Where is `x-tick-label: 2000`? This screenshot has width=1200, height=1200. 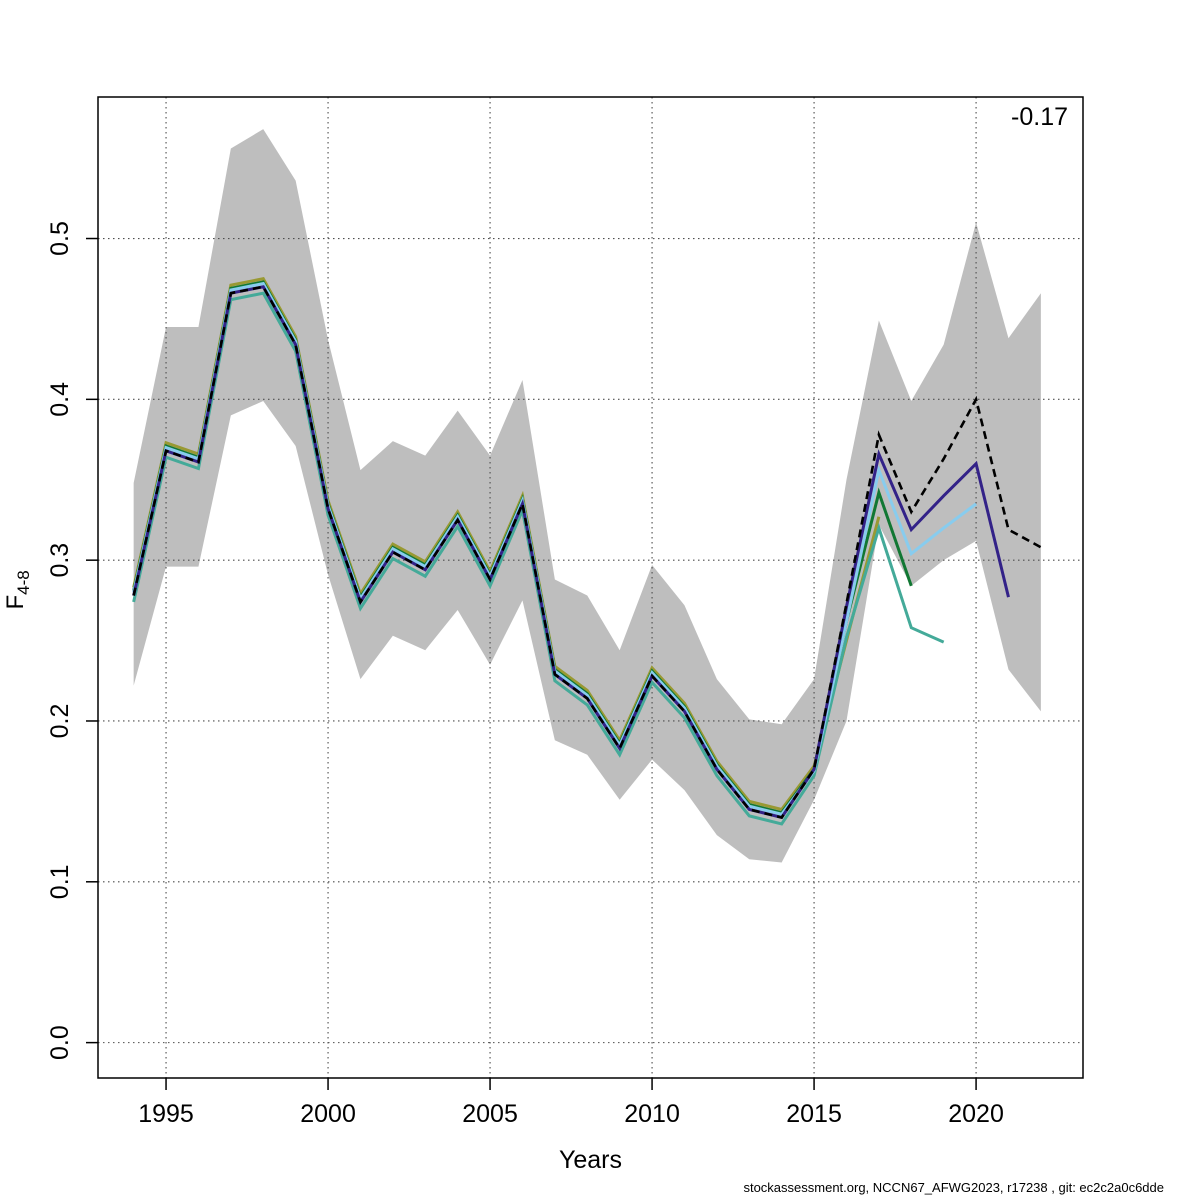
x-tick-label: 2000 is located at coordinates (328, 1114).